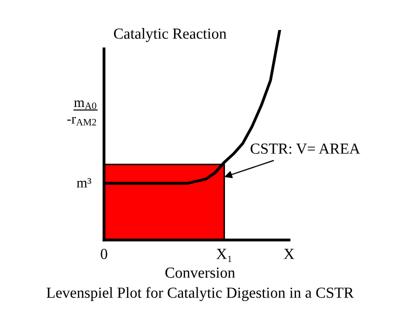  What do you see at coordinates (224, 255) in the screenshot?
I see `x-tick-label: X₁` at bounding box center [224, 255].